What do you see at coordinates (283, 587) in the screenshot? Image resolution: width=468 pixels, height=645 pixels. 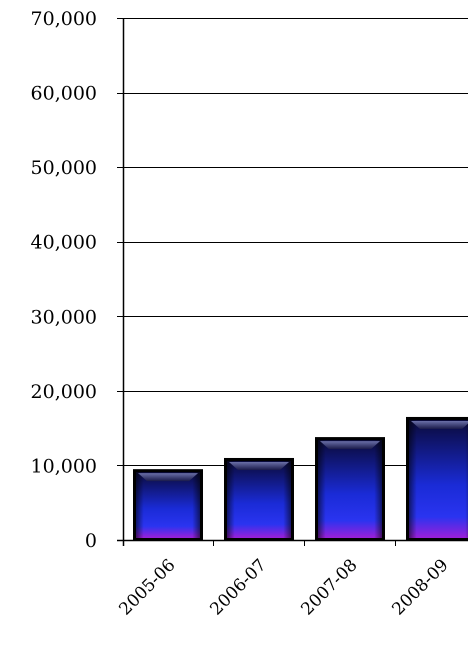 I see `x-tick-labels: 2005-06 2006-07 2007-08 2008-09` at bounding box center [283, 587].